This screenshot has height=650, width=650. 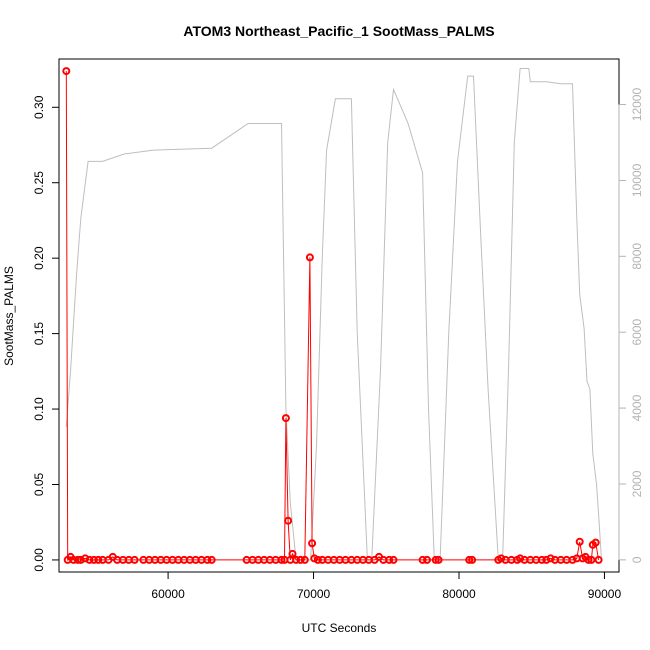 I want to click on y2-tick-label: 12000, so click(x=637, y=105).